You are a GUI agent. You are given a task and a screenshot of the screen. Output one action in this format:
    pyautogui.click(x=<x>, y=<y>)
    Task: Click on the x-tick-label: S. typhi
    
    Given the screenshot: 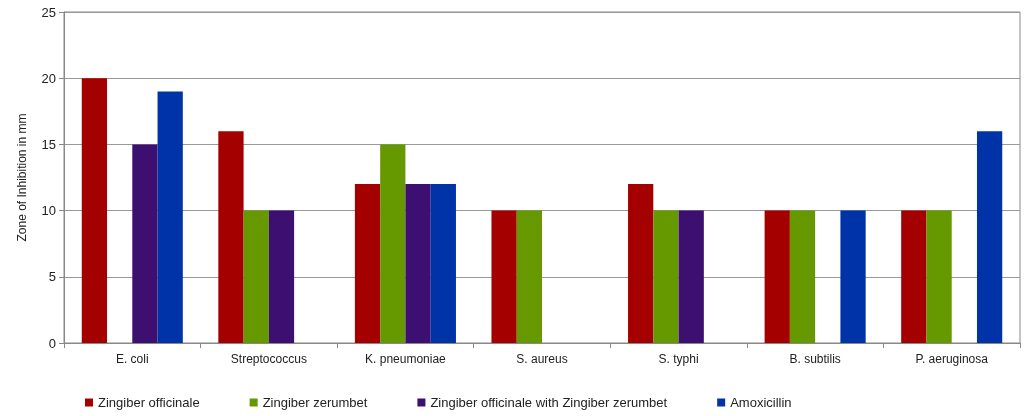 What is the action you would take?
    pyautogui.click(x=678, y=359)
    